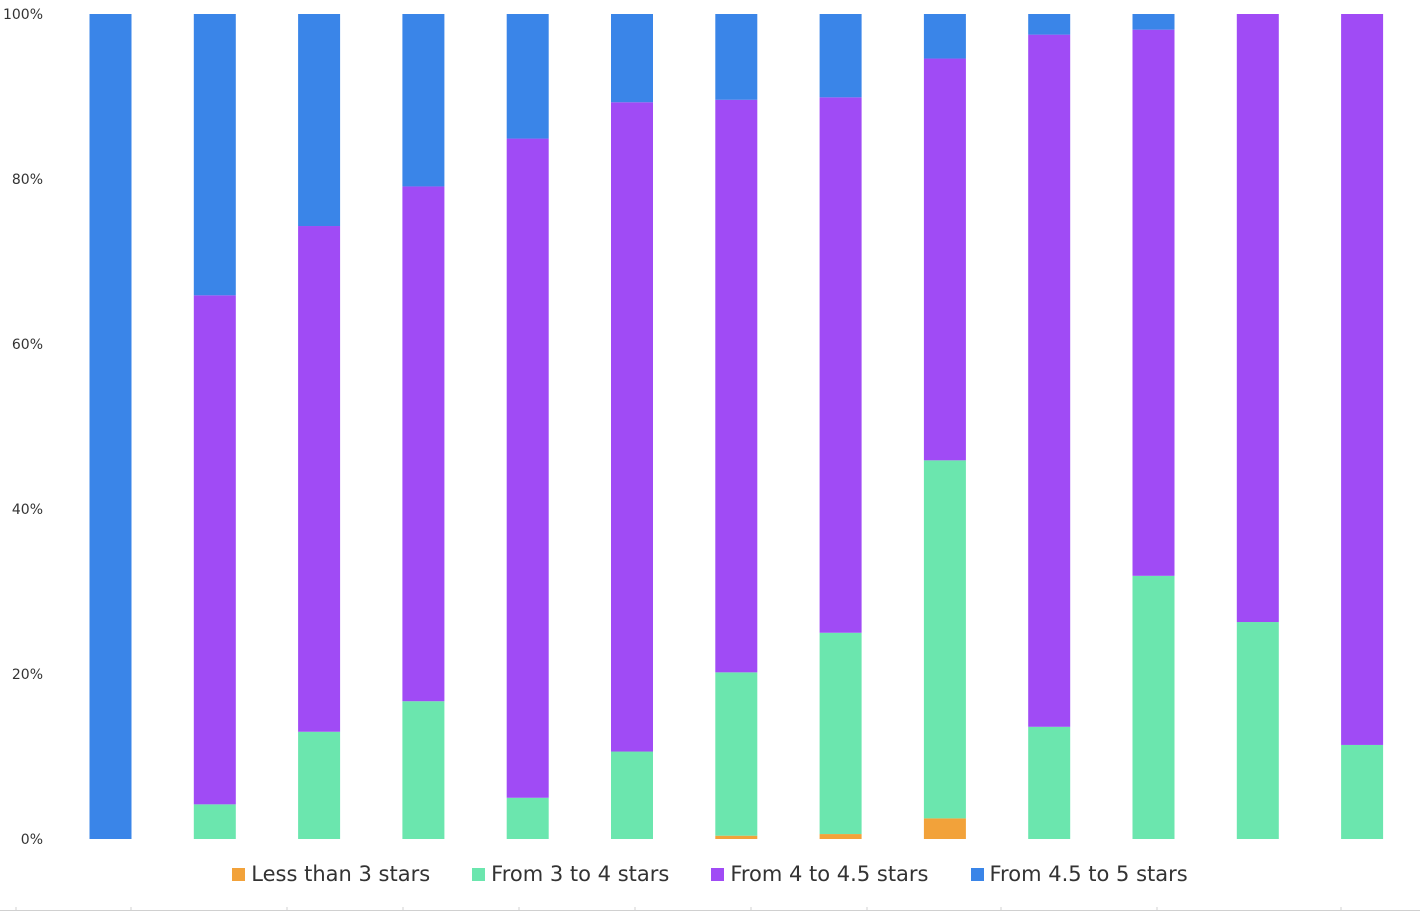 This screenshot has height=912, width=1420. I want to click on y-tick-label: 100%, so click(23, 15).